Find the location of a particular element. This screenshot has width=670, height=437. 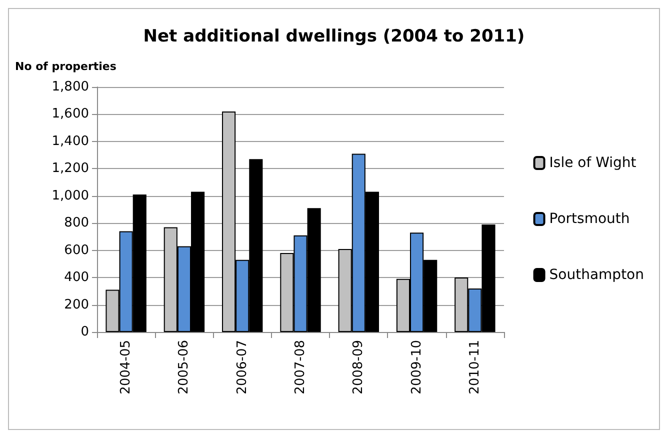

y-tick-label: 0 is located at coordinates (84, 332).